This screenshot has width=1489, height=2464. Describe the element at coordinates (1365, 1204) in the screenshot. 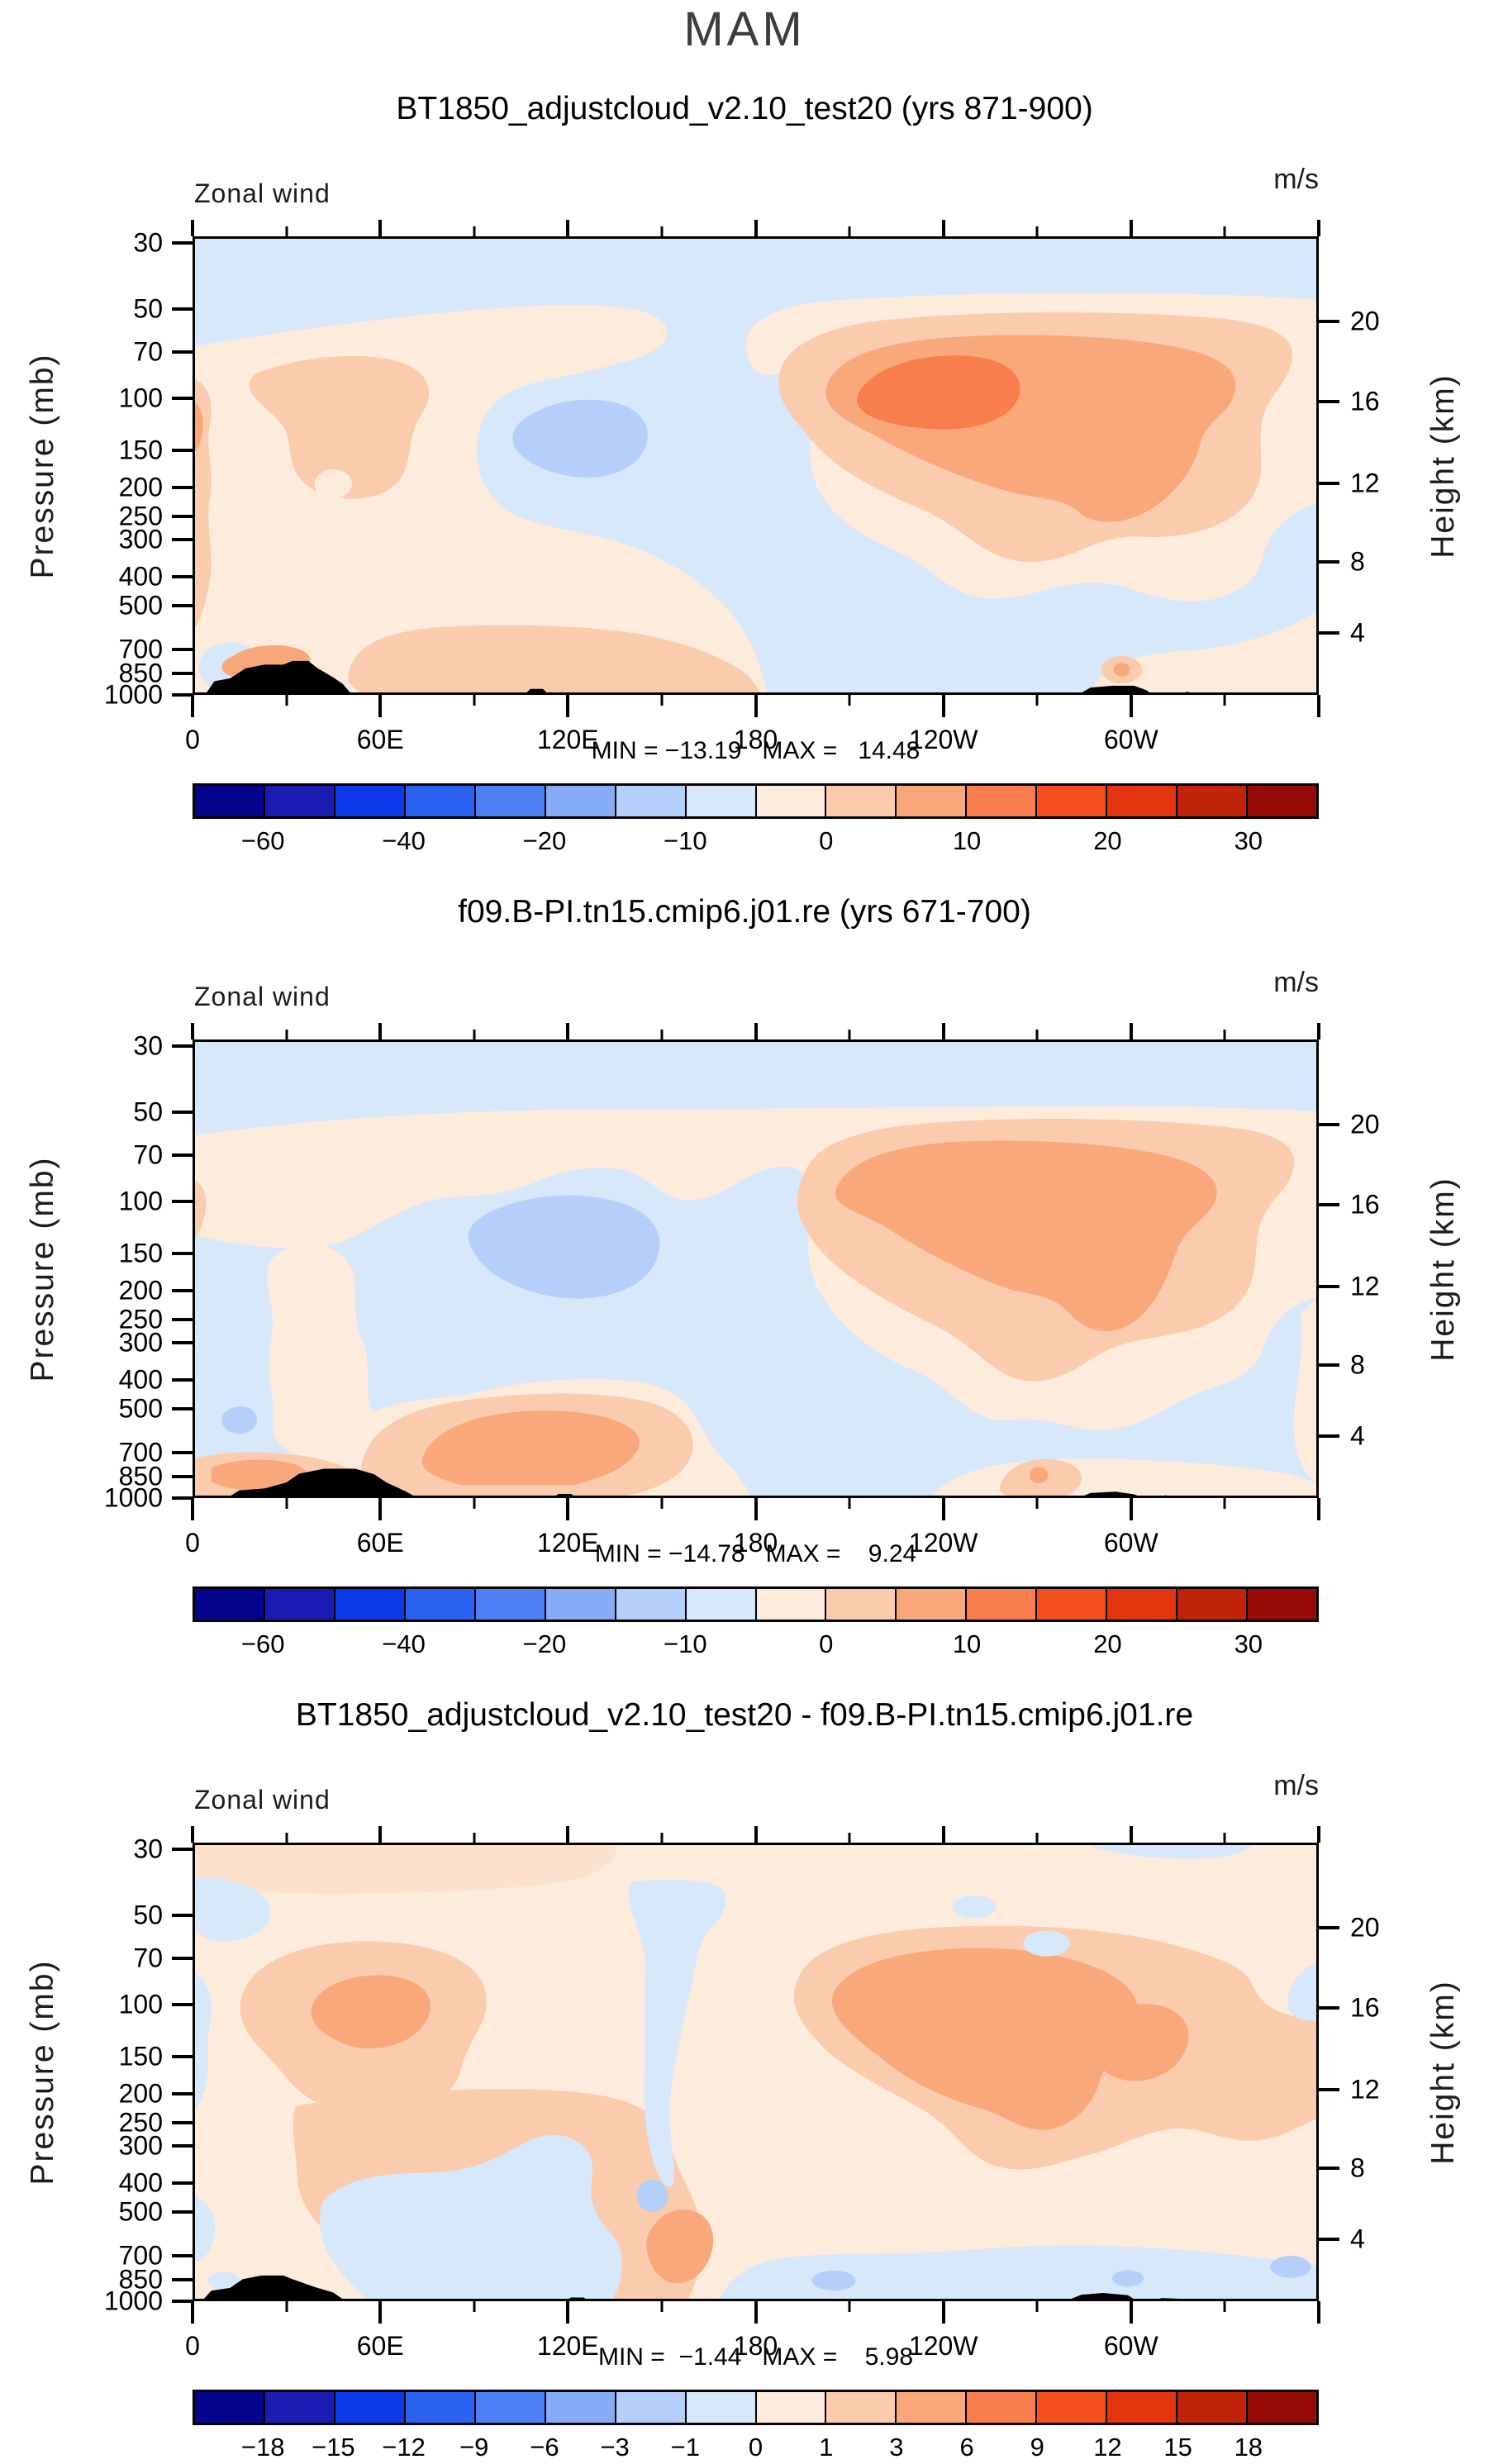

I see `height-label: 16` at that location.